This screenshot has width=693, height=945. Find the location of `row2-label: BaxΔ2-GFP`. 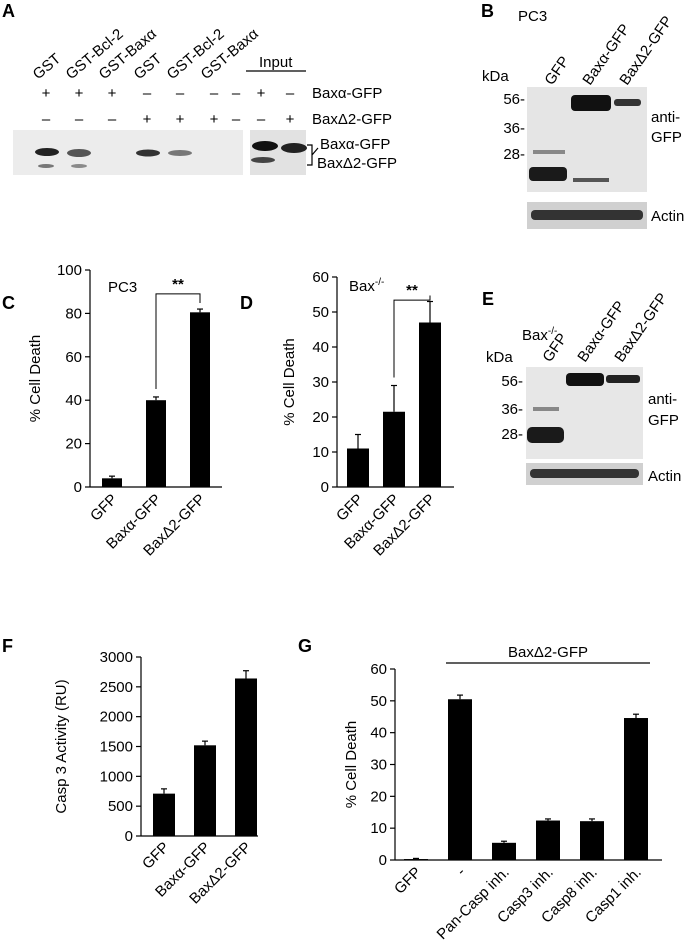

row2-label: BaxΔ2-GFP is located at coordinates (352, 119).